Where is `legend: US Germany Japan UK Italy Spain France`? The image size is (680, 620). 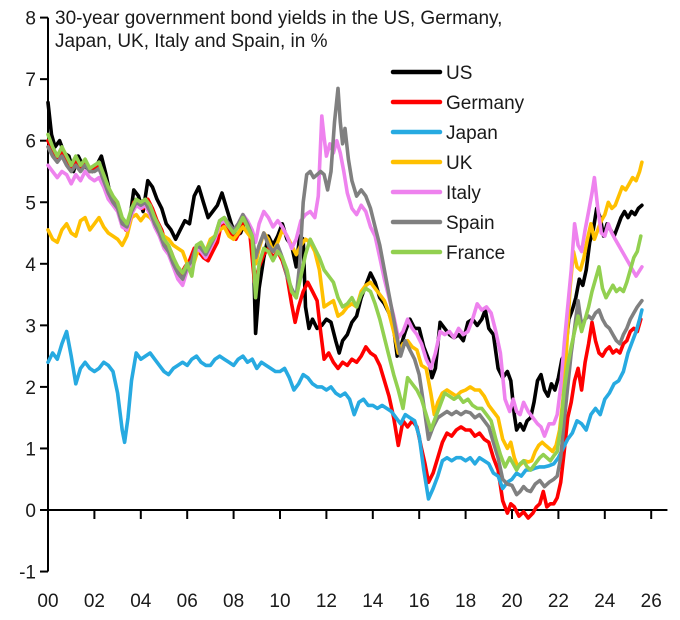 legend: US Germany Japan UK Italy Spain France is located at coordinates (457, 163).